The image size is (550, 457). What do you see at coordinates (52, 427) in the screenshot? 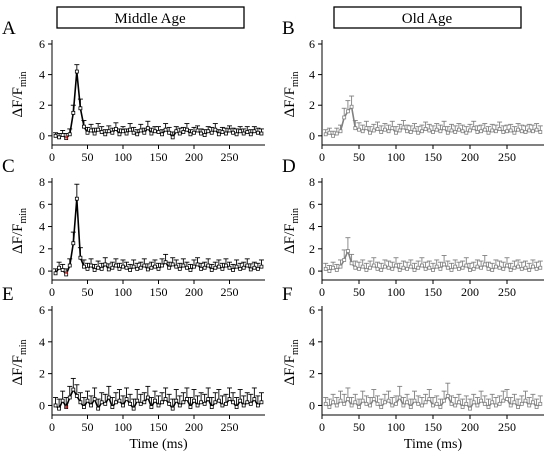
I see `x-tick-label: 0` at bounding box center [52, 427].